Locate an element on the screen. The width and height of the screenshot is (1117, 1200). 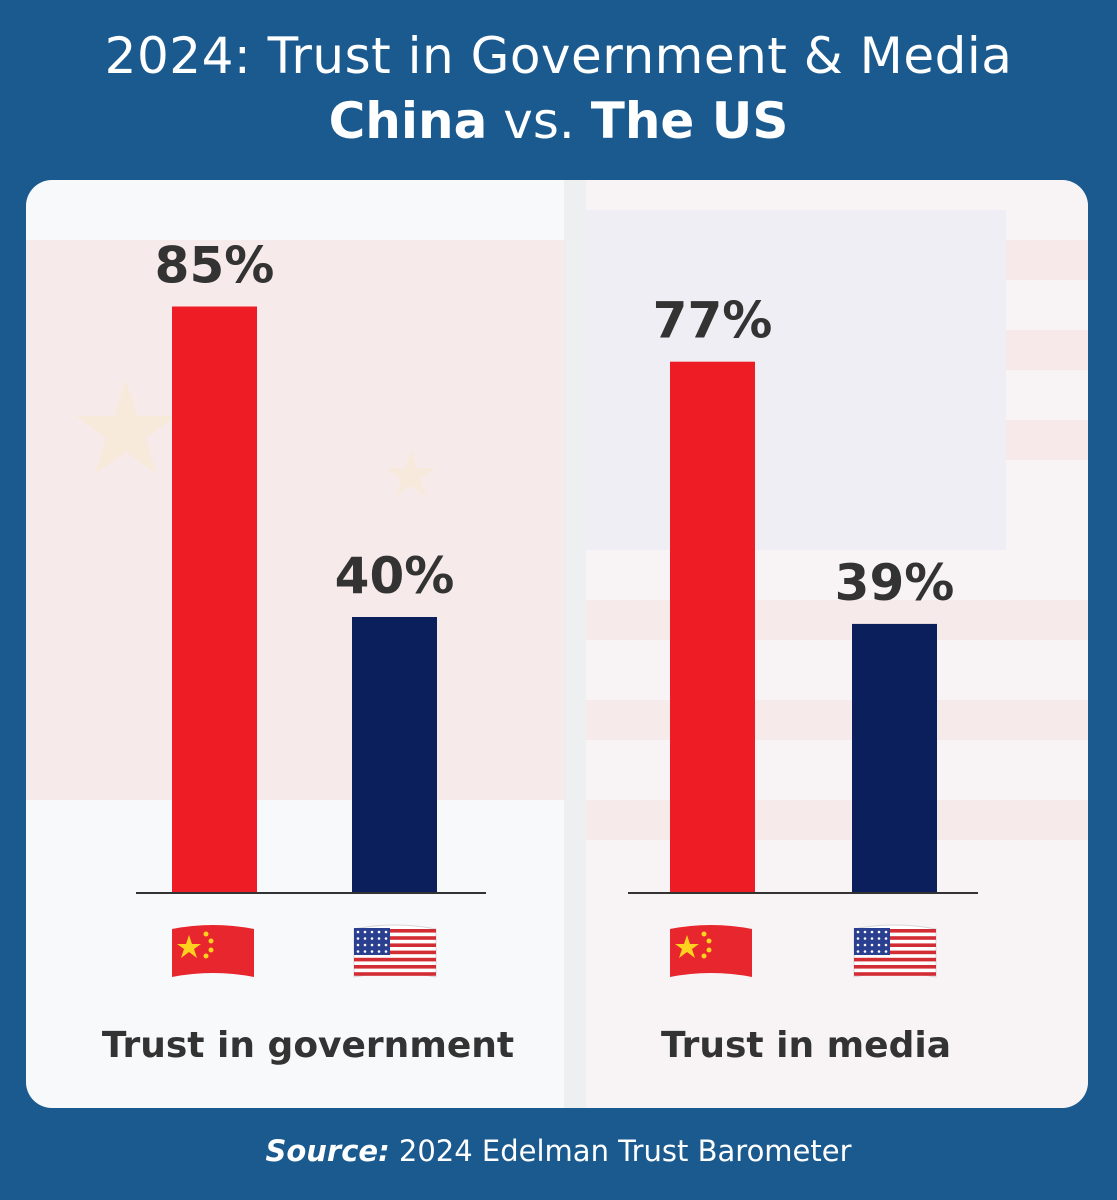
bar-trust-in-media-us is located at coordinates (894, 758).